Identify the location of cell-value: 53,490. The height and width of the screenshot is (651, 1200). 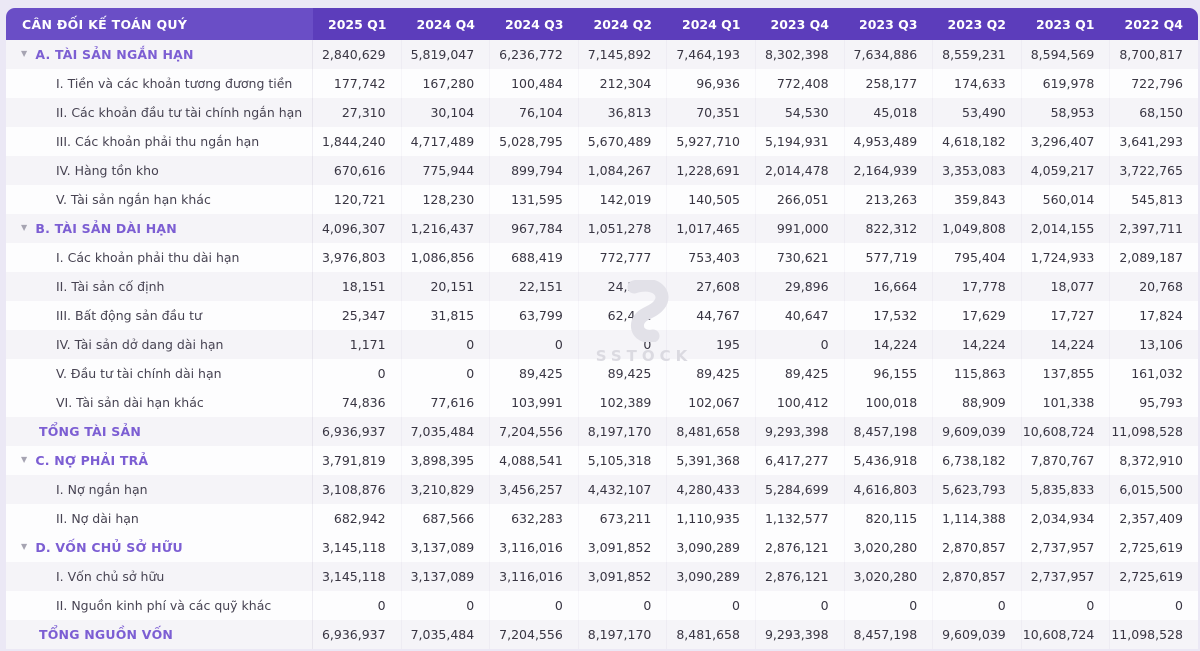
(977, 112).